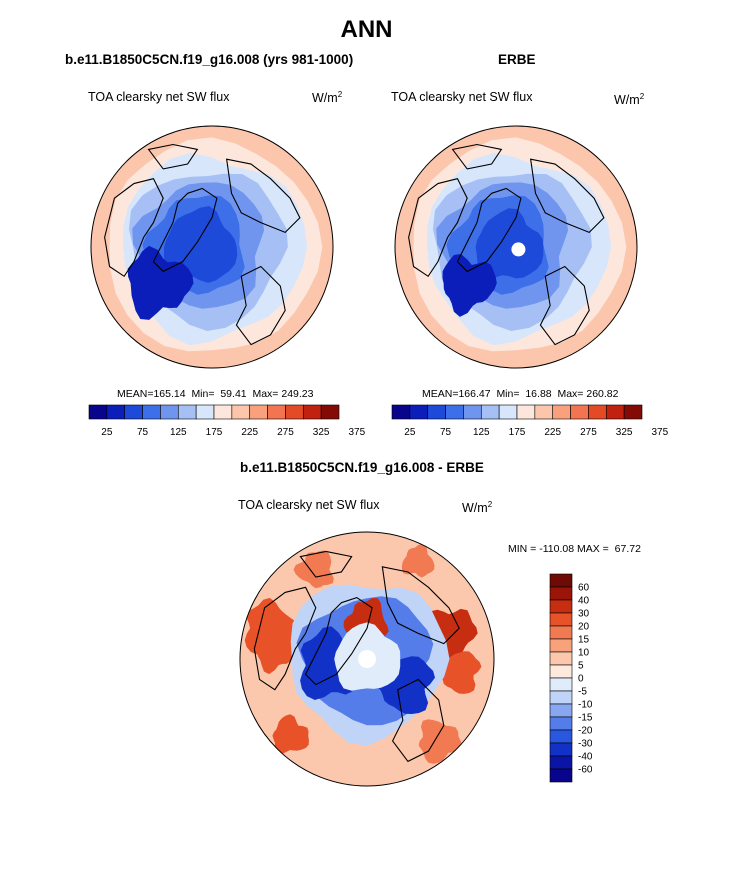 The image size is (733, 882). What do you see at coordinates (629, 99) in the screenshot?
I see `panel2-units: W/m2` at bounding box center [629, 99].